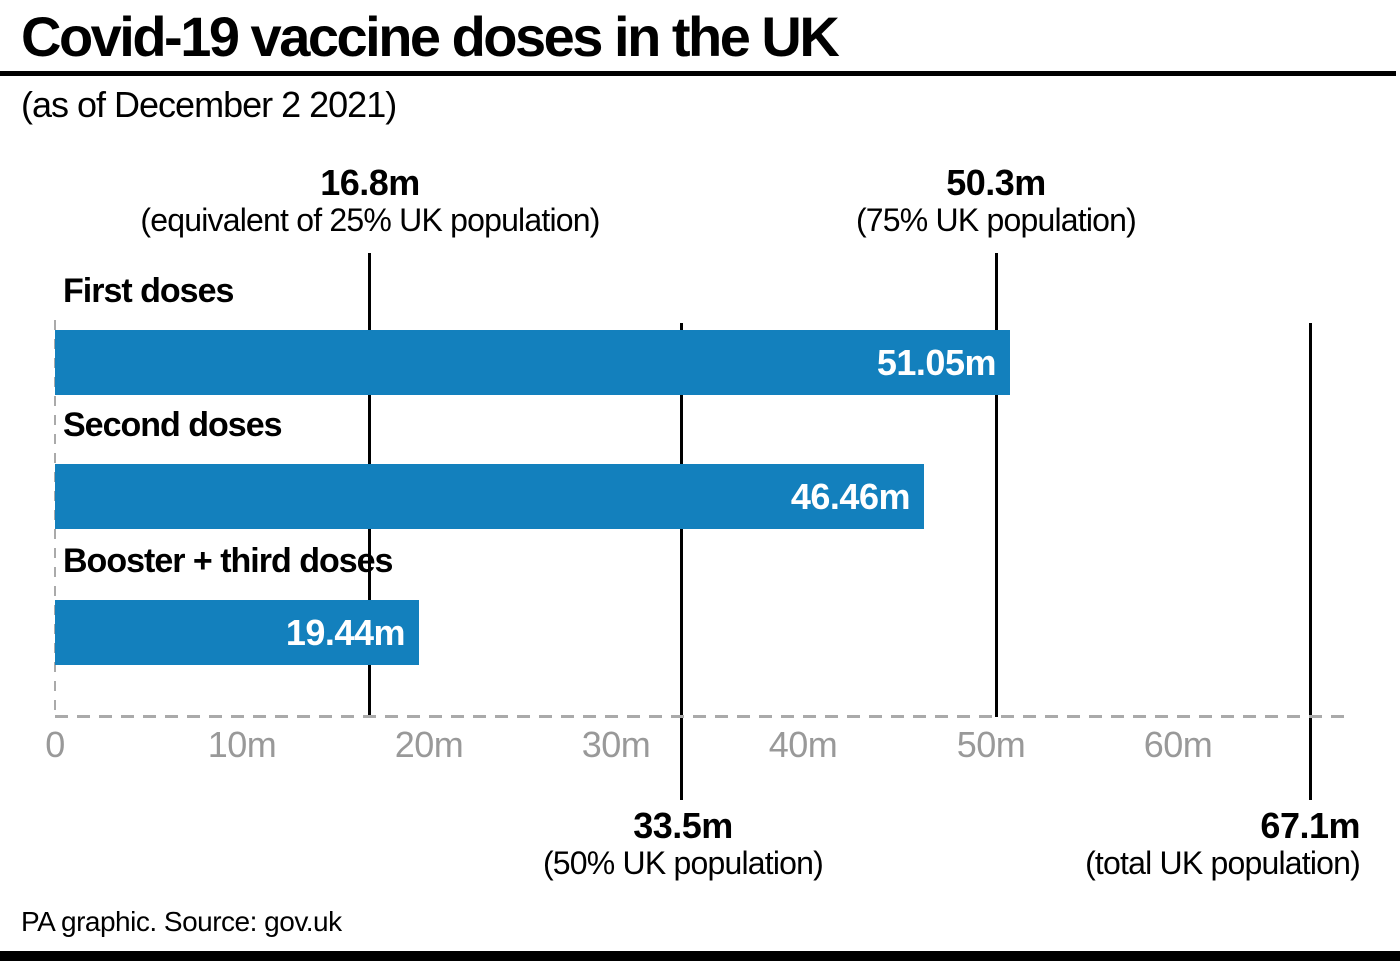 This screenshot has width=1400, height=966. What do you see at coordinates (237, 632) in the screenshot?
I see `bar-booster-doses: 19.44m` at bounding box center [237, 632].